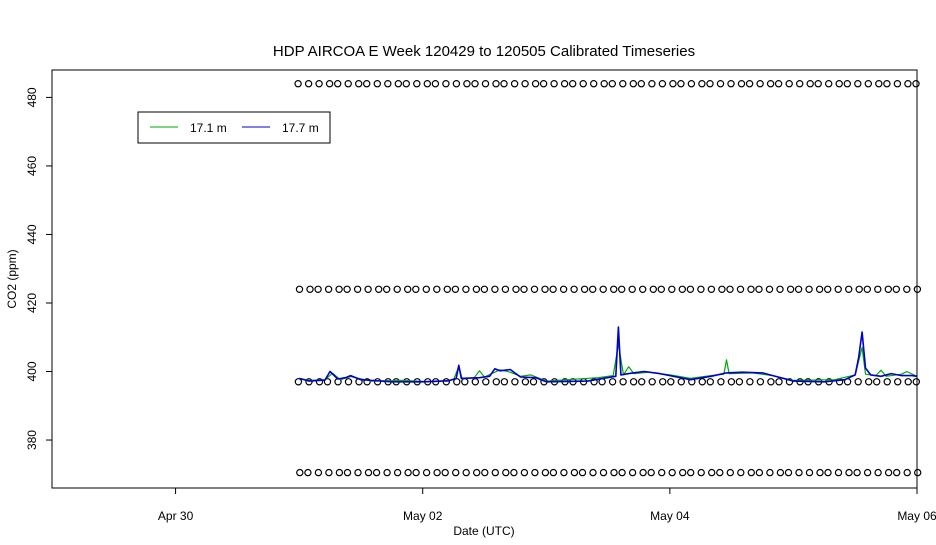 The image size is (936, 545). Describe the element at coordinates (423, 516) in the screenshot. I see `x-tick-label-1: May 02` at that location.